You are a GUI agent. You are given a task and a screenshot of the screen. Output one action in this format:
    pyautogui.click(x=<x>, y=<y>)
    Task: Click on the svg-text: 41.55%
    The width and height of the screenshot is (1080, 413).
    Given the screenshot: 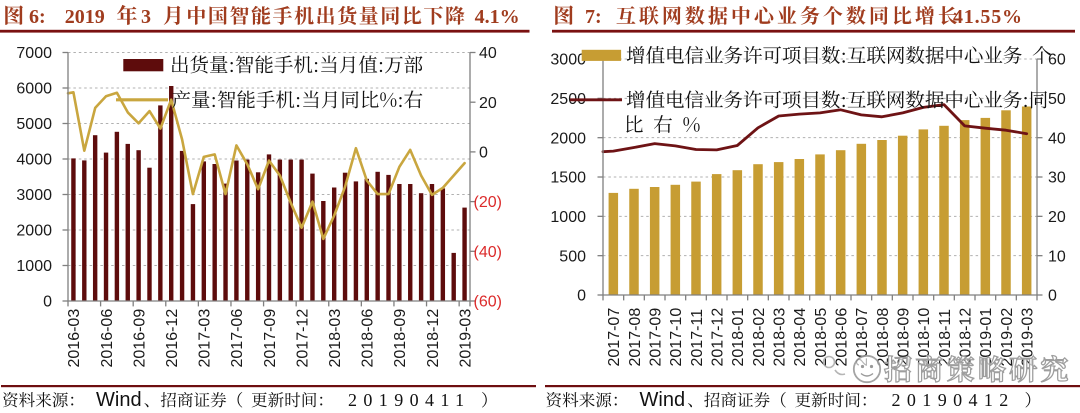 What is the action you would take?
    pyautogui.click(x=988, y=17)
    